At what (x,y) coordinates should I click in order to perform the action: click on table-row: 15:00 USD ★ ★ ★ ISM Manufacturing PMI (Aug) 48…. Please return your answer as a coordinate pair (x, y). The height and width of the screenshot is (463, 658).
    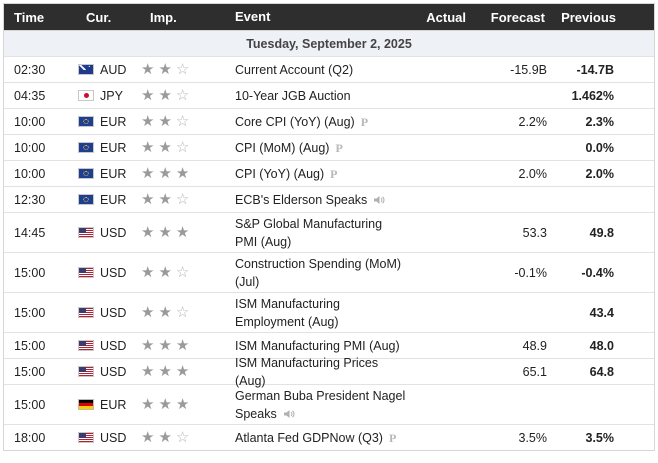
    Looking at the image, I should click on (329, 345).